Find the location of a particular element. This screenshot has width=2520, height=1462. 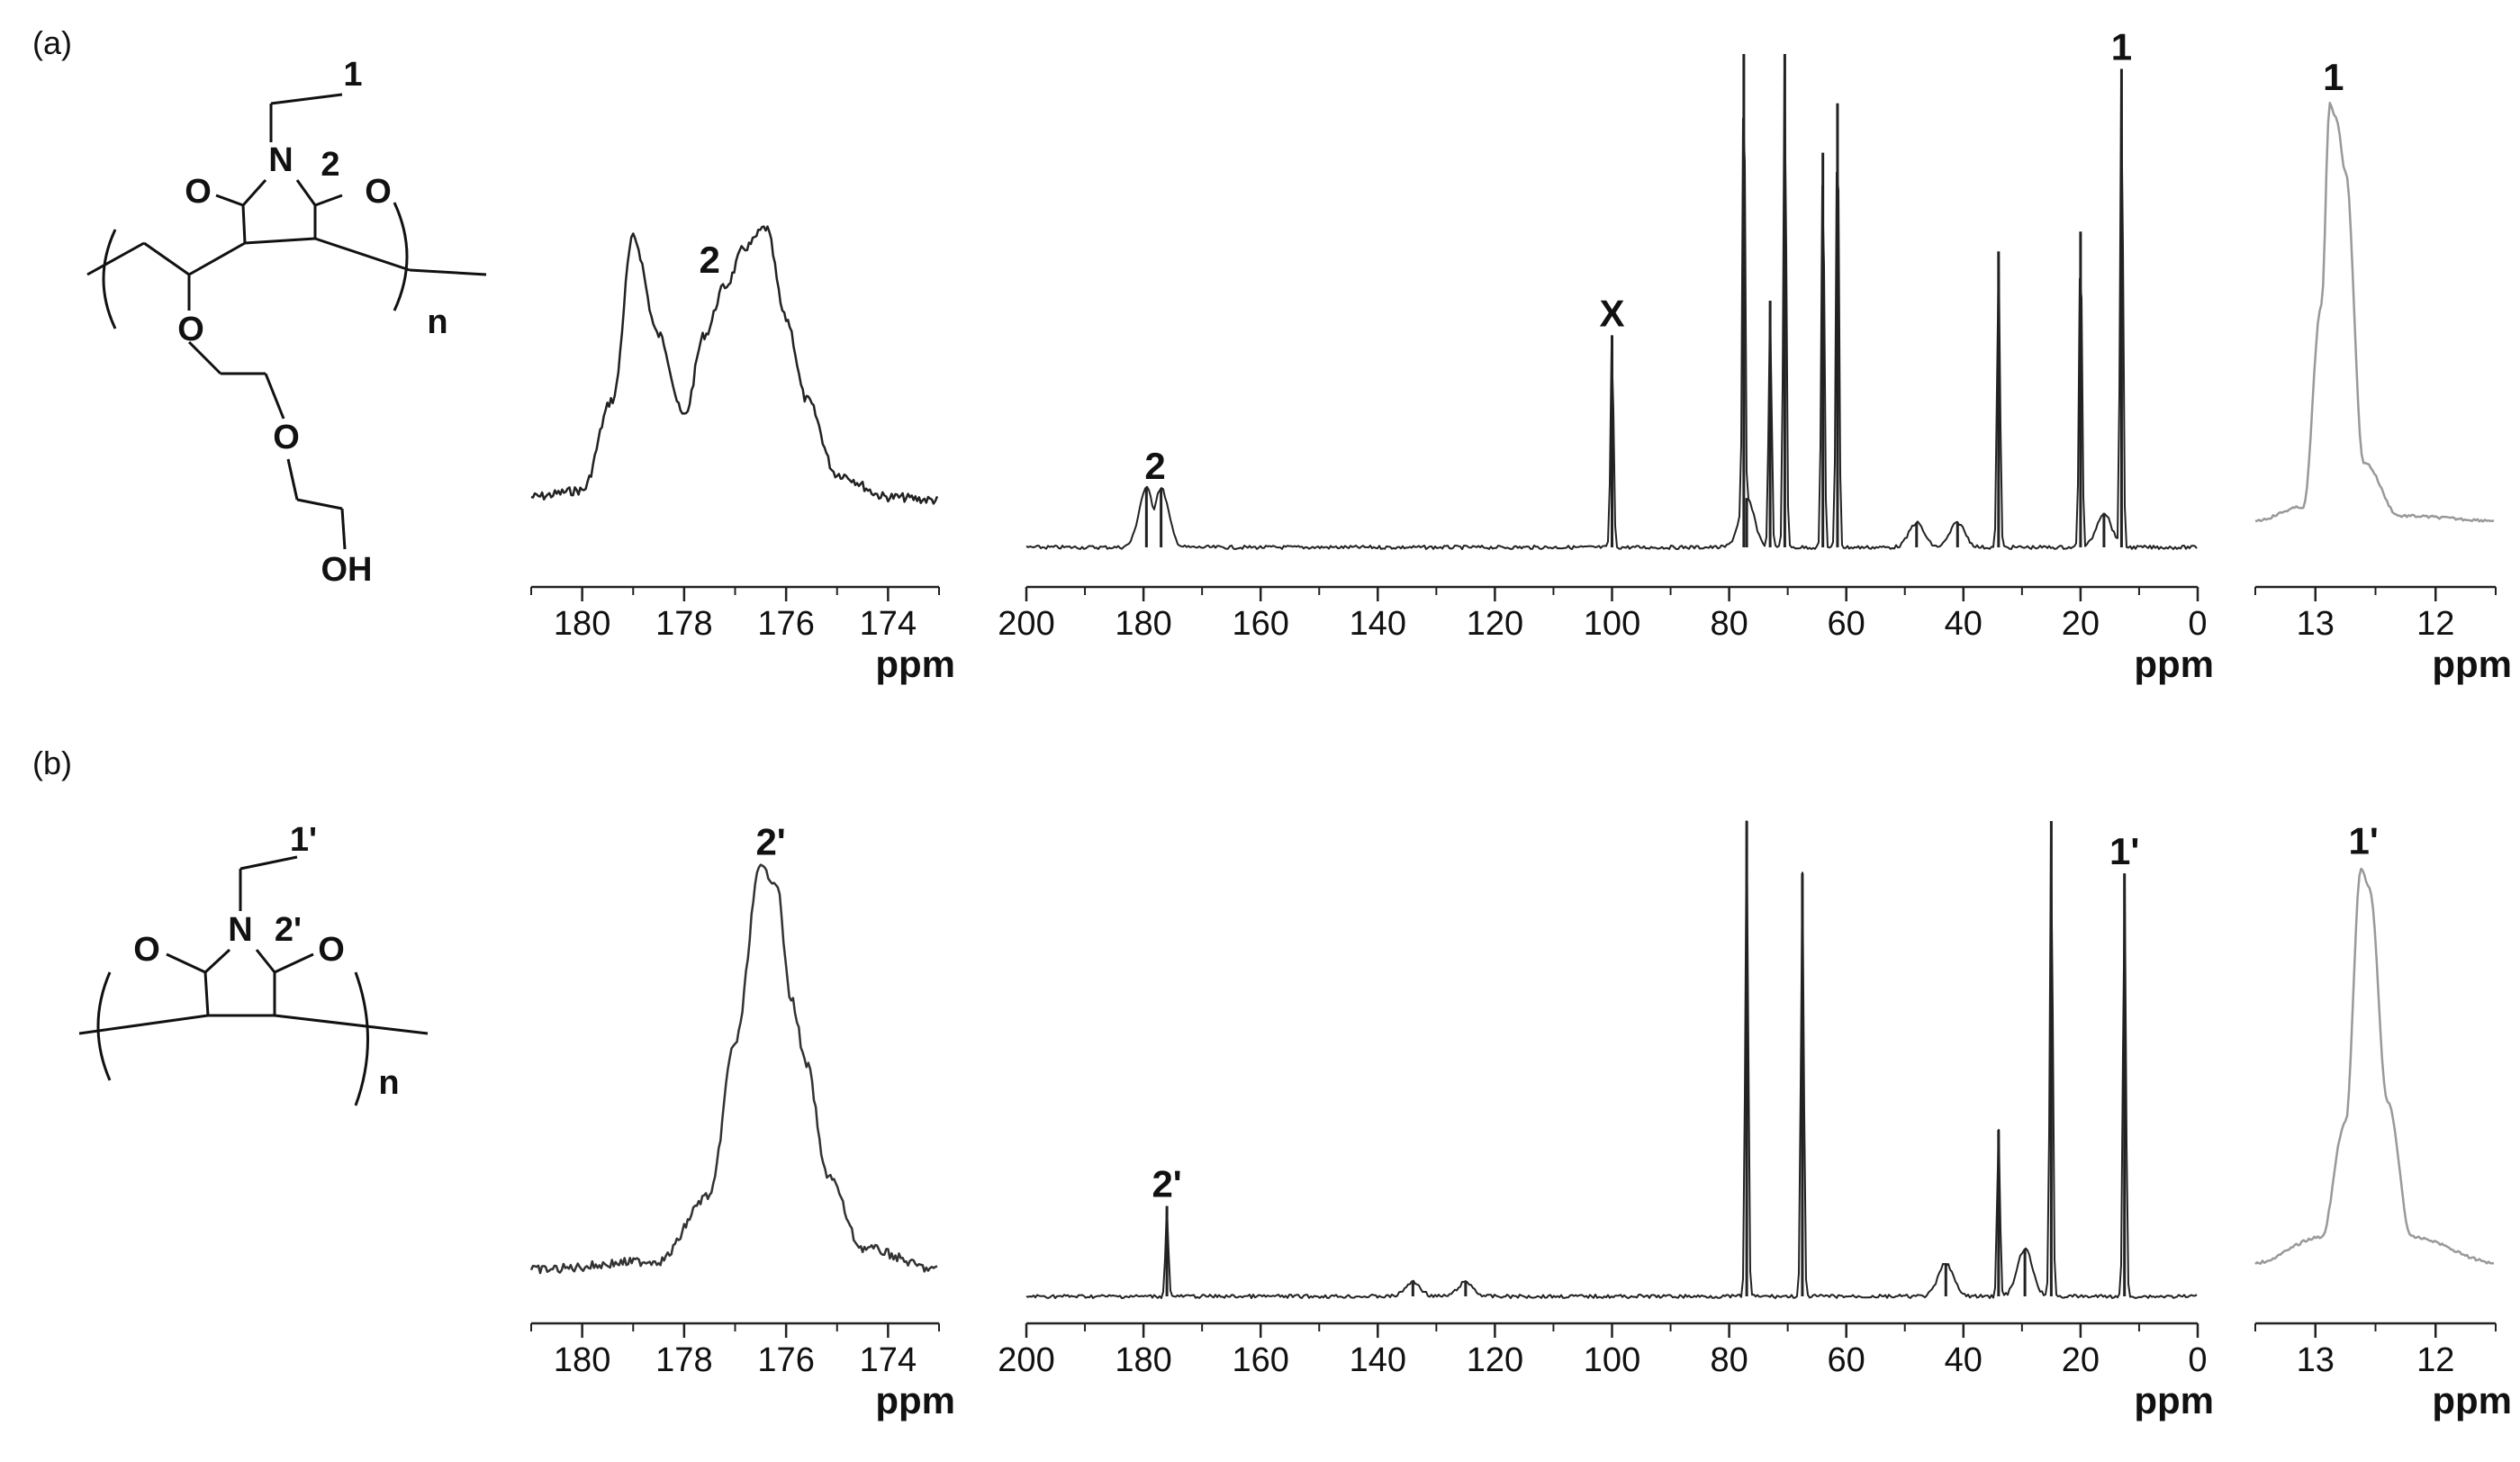

atom-N-b: N is located at coordinates (240, 930).